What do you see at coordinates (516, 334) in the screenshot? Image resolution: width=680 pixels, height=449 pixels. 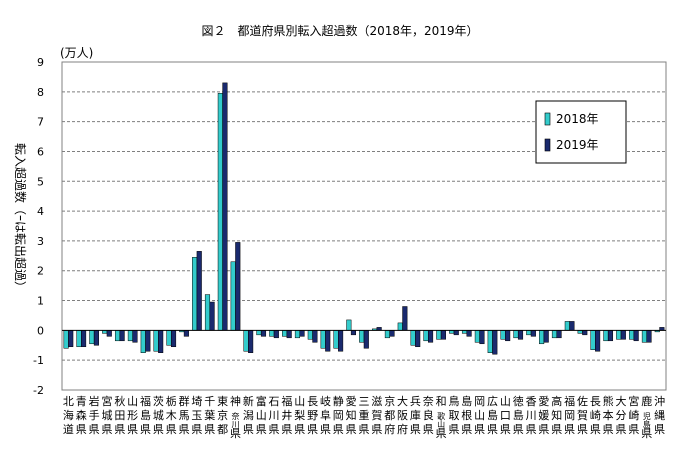 I see `bar-徳島県-2018年` at bounding box center [516, 334].